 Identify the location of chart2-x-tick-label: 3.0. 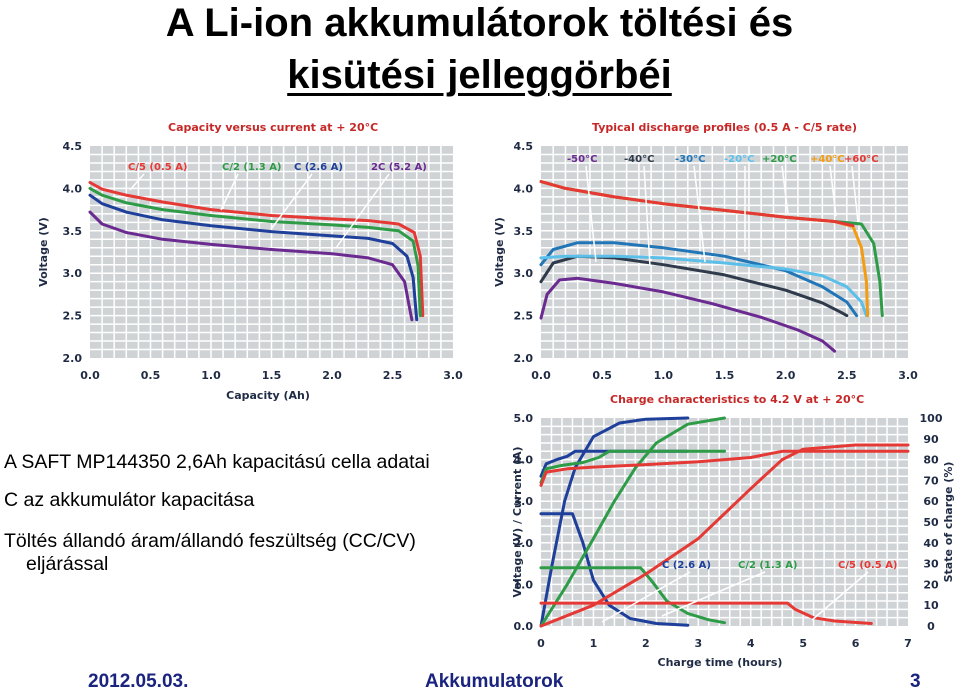
(908, 375).